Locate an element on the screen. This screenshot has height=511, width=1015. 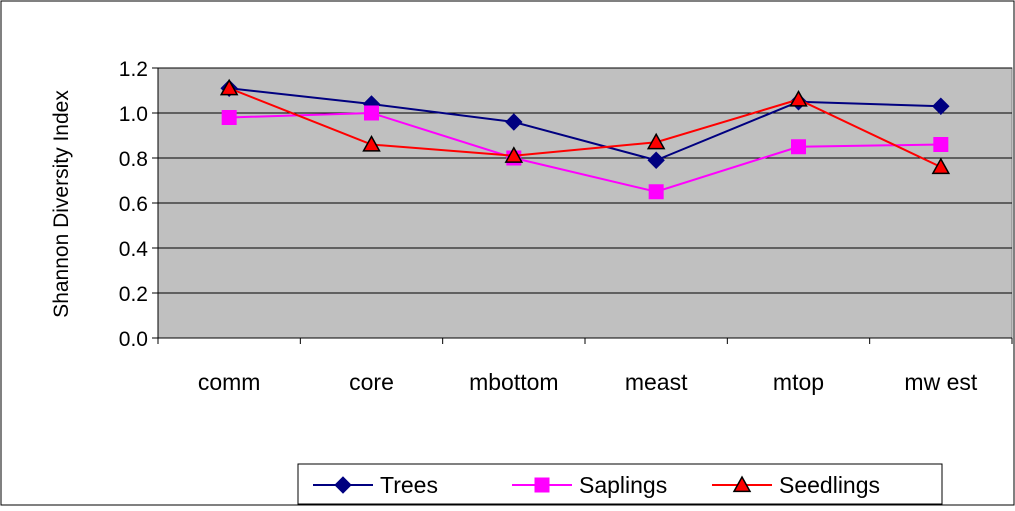
y-tick-label: 0.6 is located at coordinates (133, 204).